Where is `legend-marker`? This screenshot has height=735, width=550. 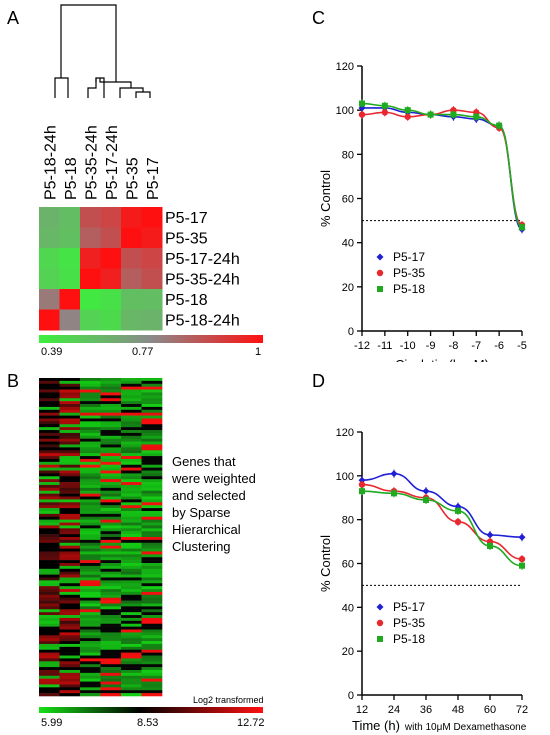
legend-marker is located at coordinates (380, 273).